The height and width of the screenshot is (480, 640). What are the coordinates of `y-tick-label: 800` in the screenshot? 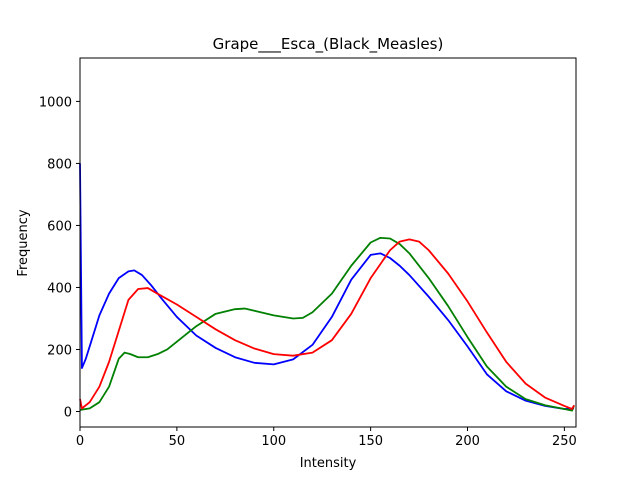 It's located at (59, 164).